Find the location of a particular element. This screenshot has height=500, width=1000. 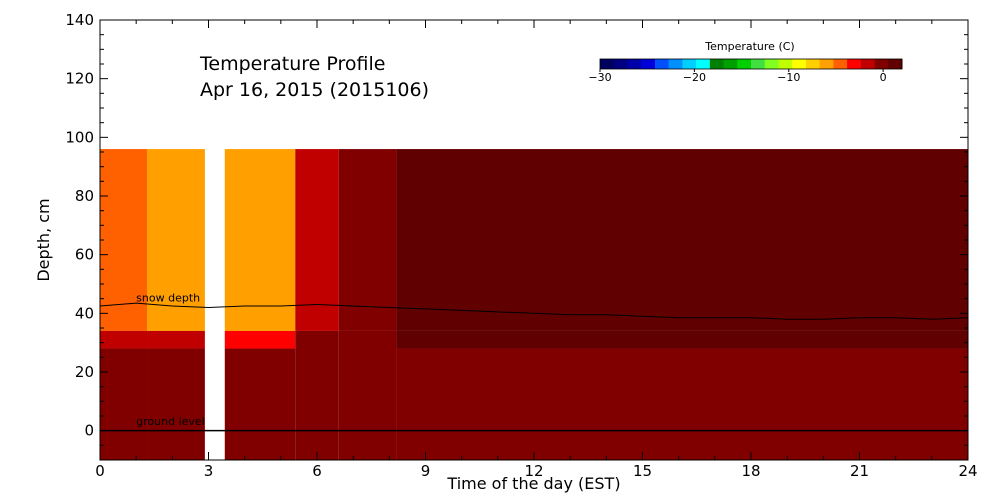

x-tick-label-1: 3 is located at coordinates (209, 471).